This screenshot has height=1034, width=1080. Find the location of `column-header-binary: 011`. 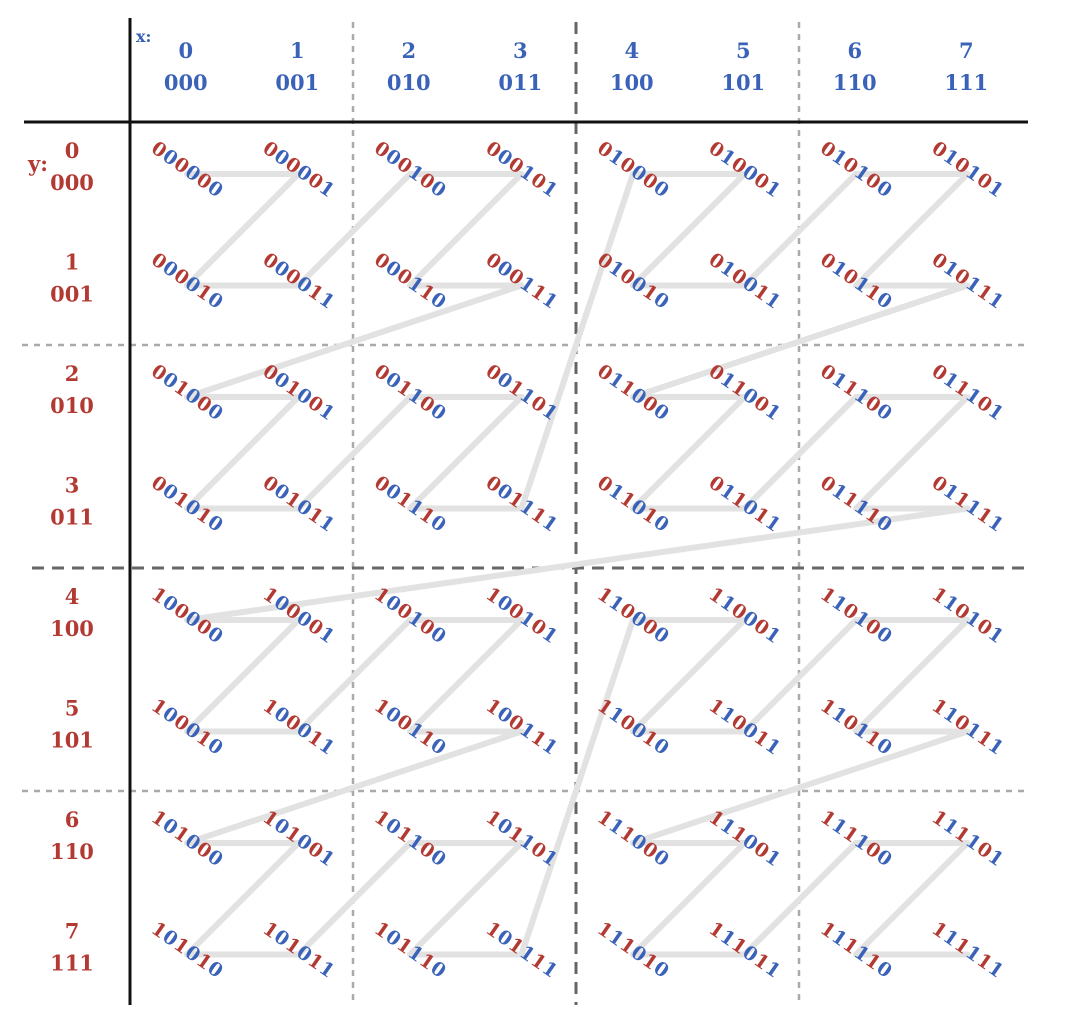

column-header-binary: 011 is located at coordinates (520, 82).